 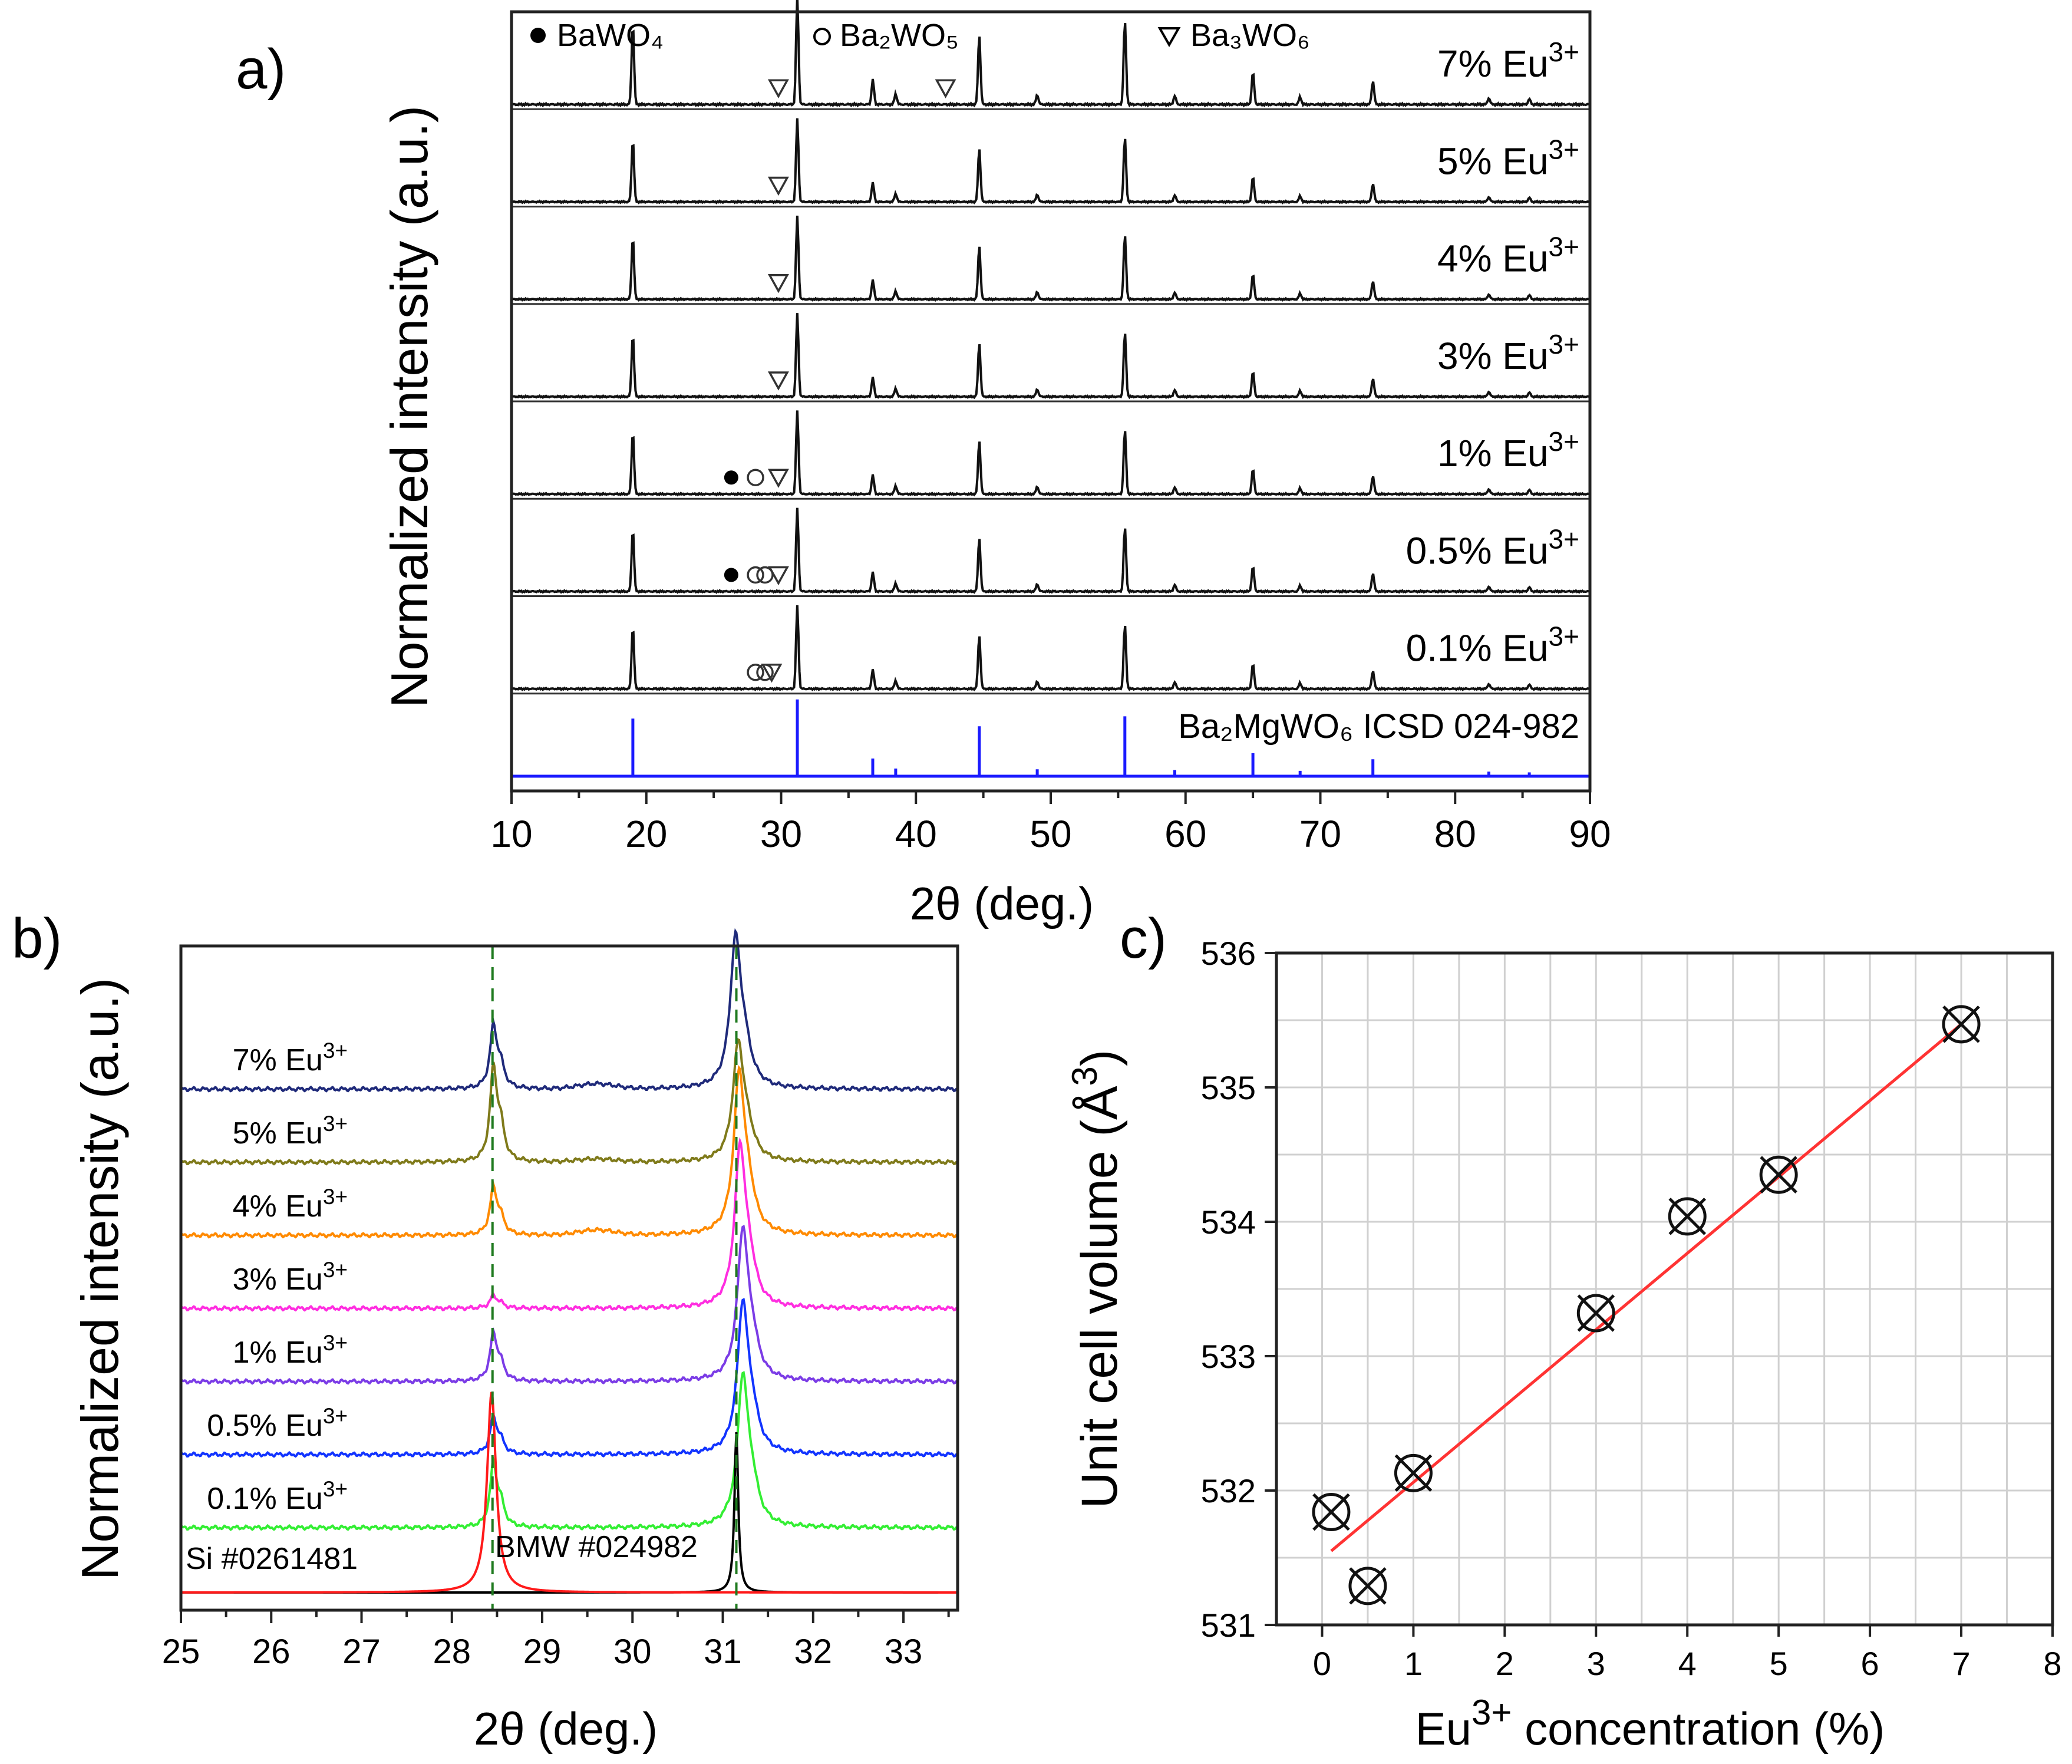 What do you see at coordinates (1493, 259) in the screenshot?
I see `panel-a-series-label-main: 4% Eu` at bounding box center [1493, 259].